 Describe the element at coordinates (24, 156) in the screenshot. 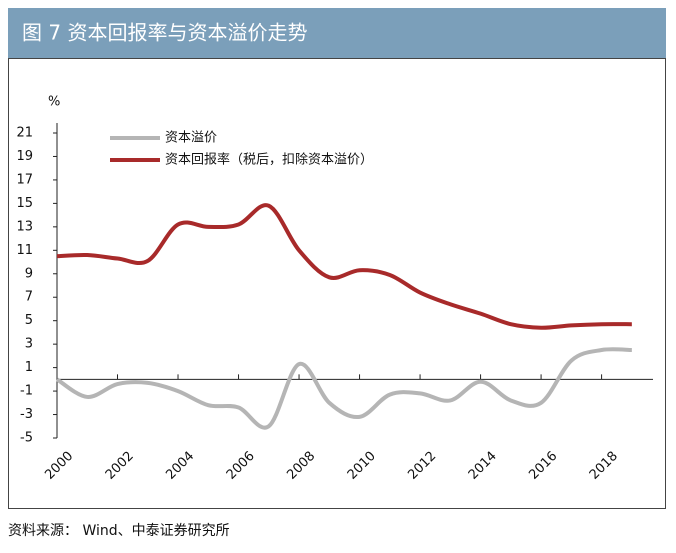

I see `y-tick-label: 19` at that location.